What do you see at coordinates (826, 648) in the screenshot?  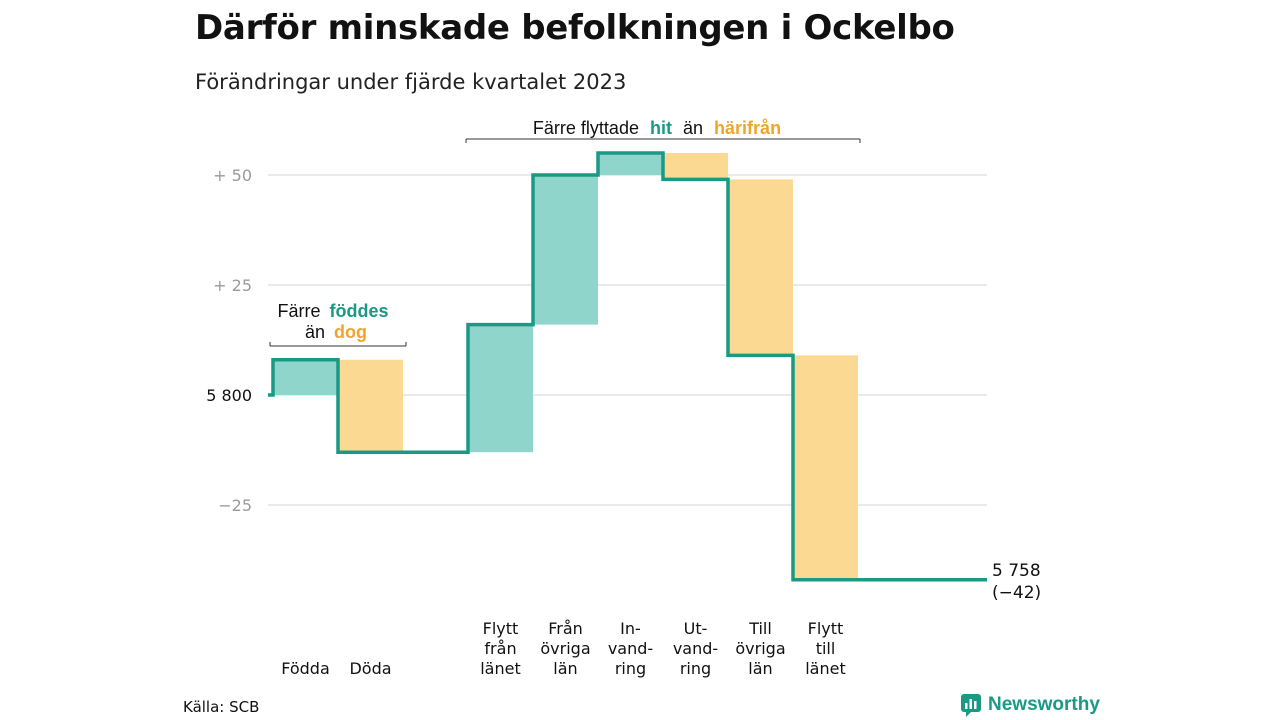 I see `category-label: till` at bounding box center [826, 648].